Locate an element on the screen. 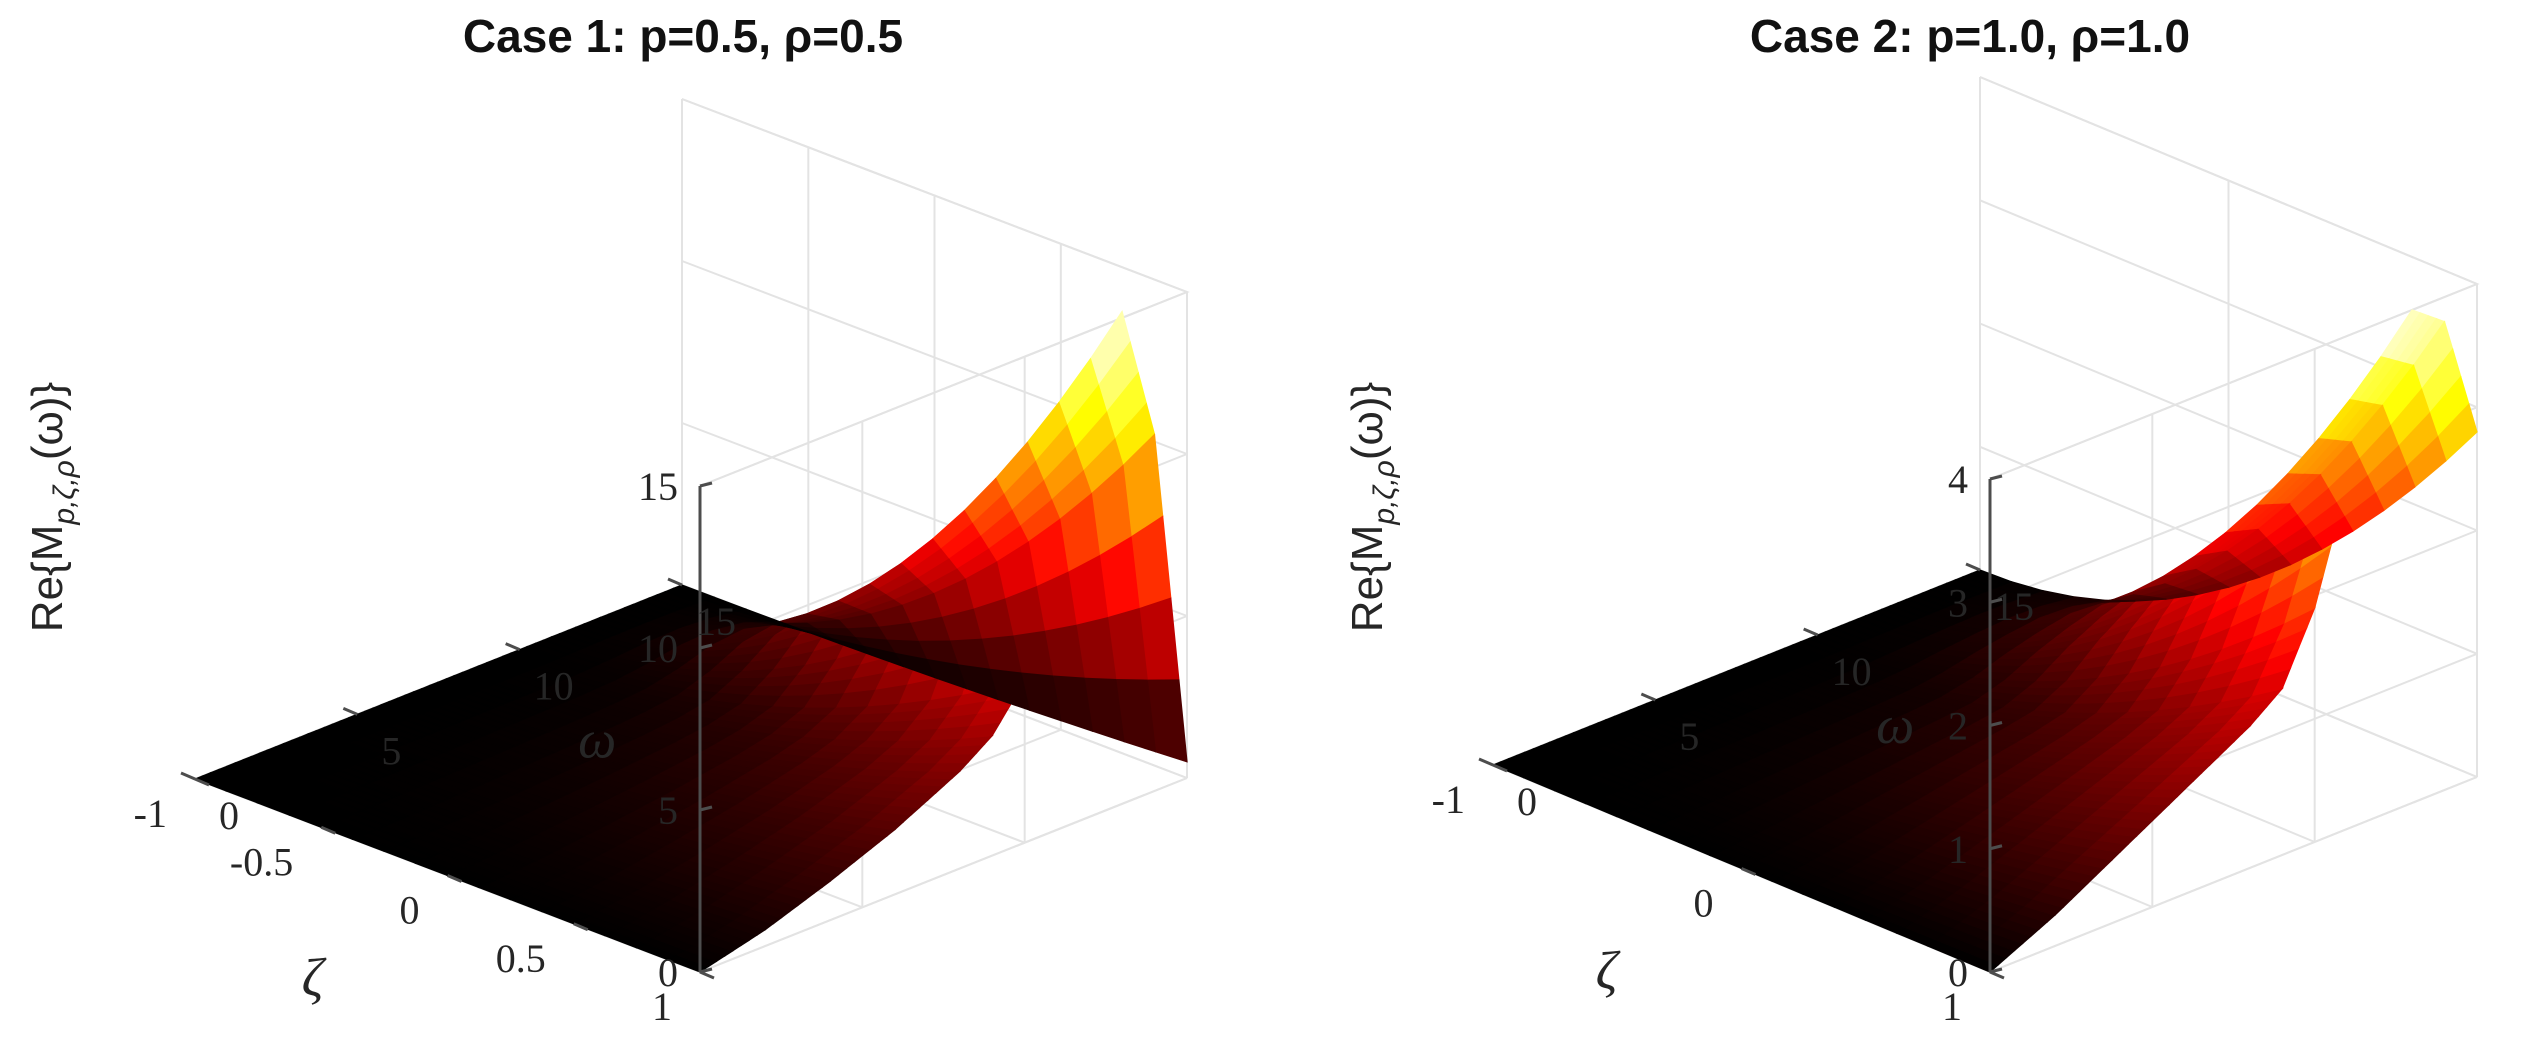 The width and height of the screenshot is (2544, 1055). y-tick-label: -0.5 is located at coordinates (261, 861).